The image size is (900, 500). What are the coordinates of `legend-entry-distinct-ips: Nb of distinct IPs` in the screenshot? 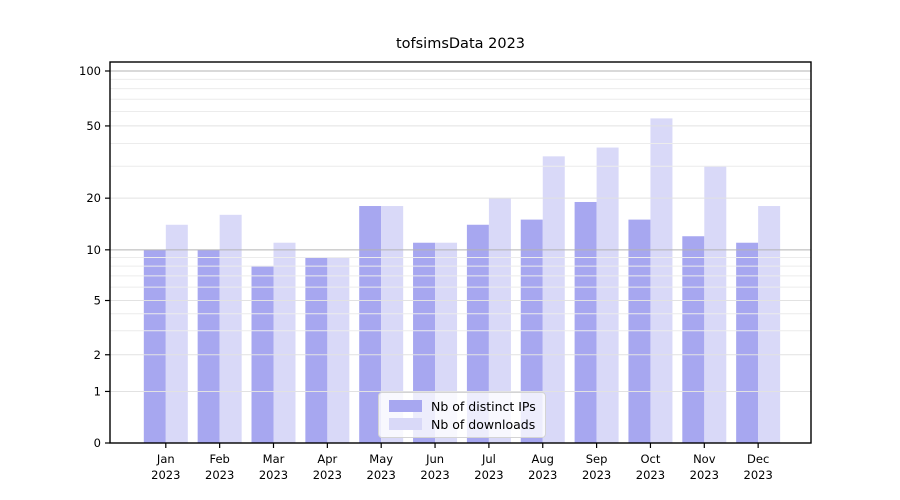 It's located at (463, 406).